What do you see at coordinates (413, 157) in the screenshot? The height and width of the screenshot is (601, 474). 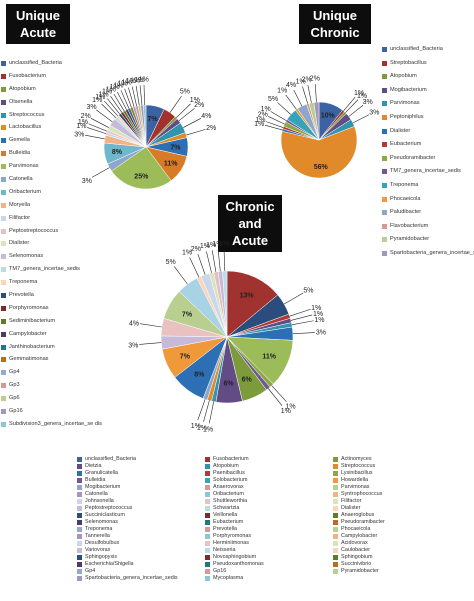 I see `legend-label: Pseudoramibacter` at bounding box center [413, 157].